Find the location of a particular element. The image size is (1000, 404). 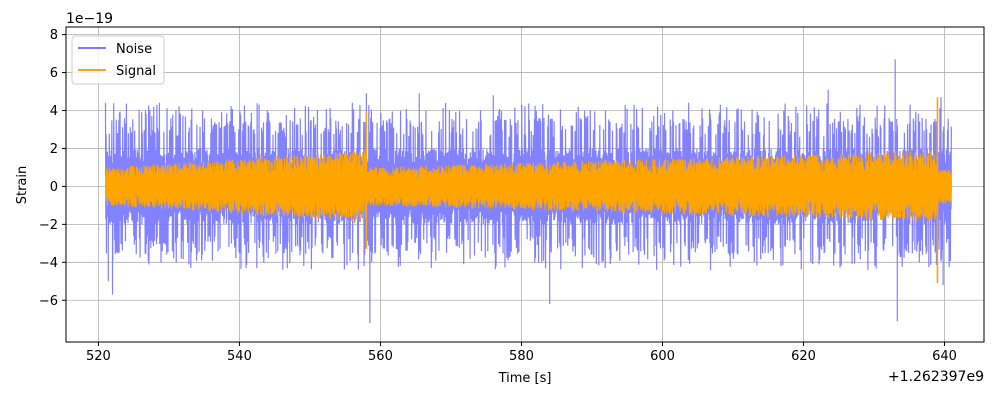

x-tick-label: 540 is located at coordinates (239, 356).